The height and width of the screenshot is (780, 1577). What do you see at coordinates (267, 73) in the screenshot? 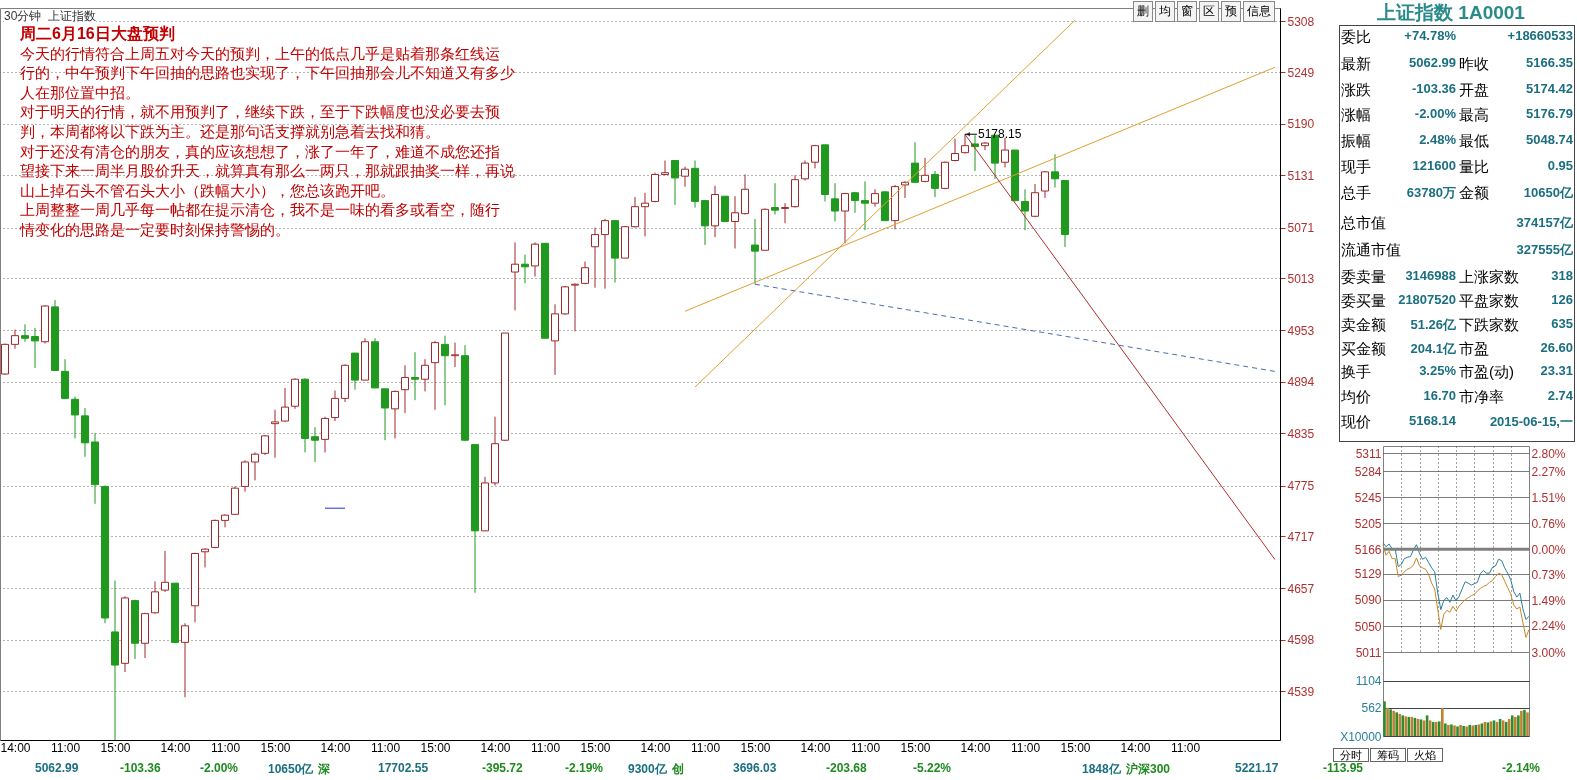
I see `annotation: 行的，中午预判下午回抽的思路也实现了，下午回抽那会儿不知道又有多少` at bounding box center [267, 73].